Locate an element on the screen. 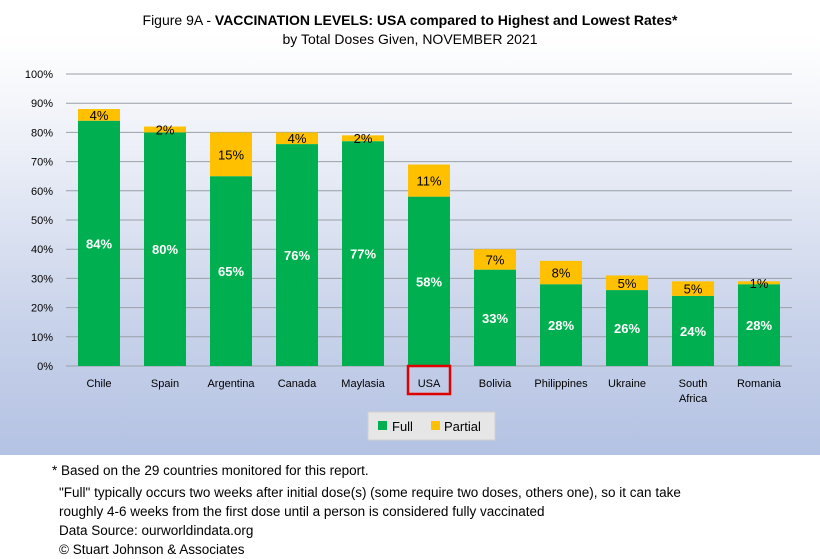 Image resolution: width=820 pixels, height=559 pixels. chart-subtitle: by Total Doses Given, NOVEMBER 2021 is located at coordinates (410, 39).